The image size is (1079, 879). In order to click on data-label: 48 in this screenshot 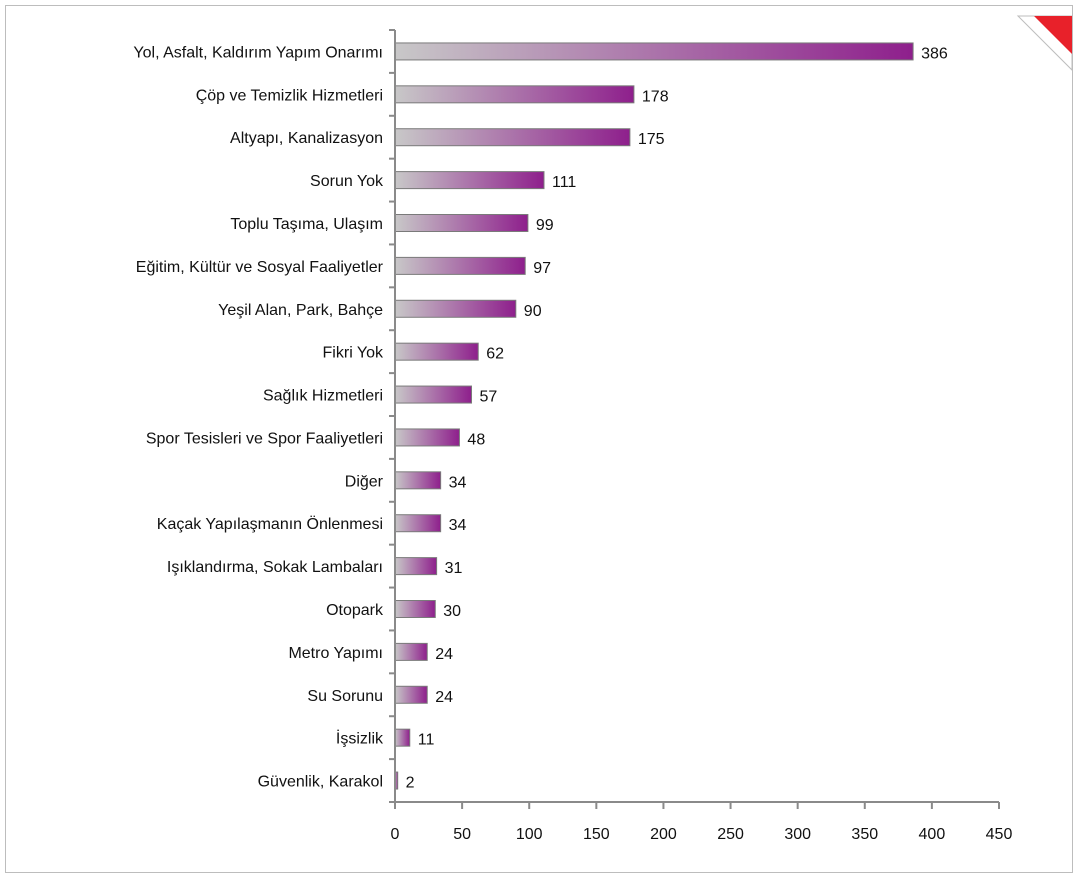, I will do `click(476, 439)`.